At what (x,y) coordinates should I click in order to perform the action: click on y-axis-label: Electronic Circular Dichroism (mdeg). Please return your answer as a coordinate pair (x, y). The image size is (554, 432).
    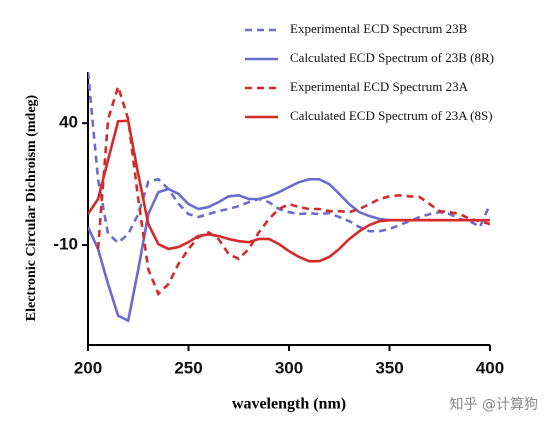
    Looking at the image, I should click on (31, 207).